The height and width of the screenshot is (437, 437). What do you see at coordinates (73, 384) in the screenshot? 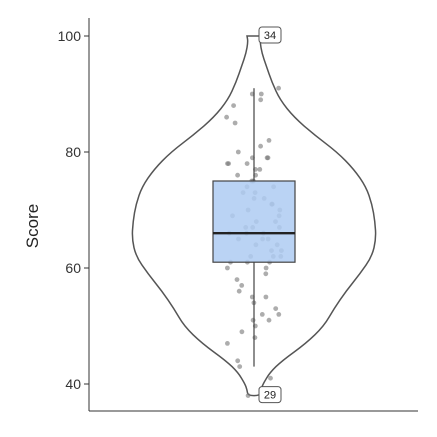
I see `y-tick-label: 40` at bounding box center [73, 384].